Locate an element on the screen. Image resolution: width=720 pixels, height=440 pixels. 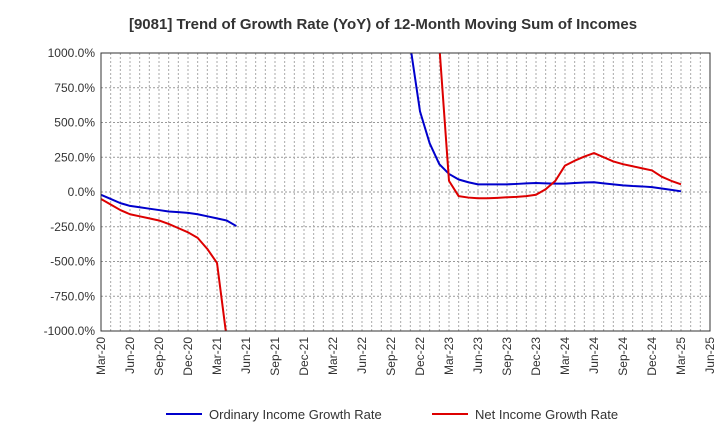
x-tick-label: Dec-20 is located at coordinates (188, 356).